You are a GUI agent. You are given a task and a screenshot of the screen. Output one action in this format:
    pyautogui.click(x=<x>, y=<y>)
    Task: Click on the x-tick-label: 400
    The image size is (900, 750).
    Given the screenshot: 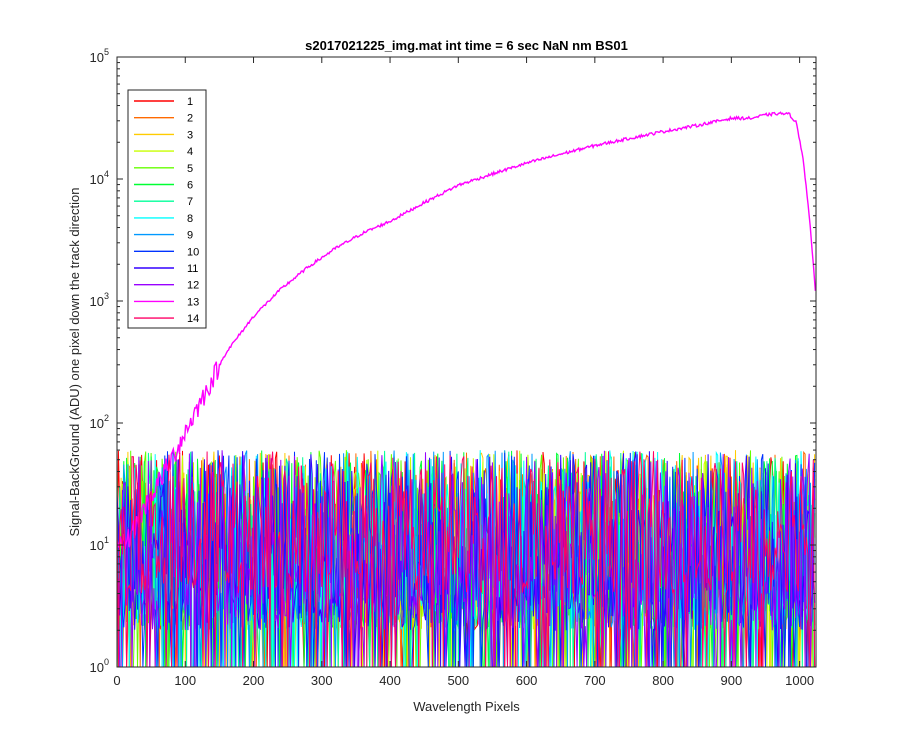 What is the action you would take?
    pyautogui.click(x=390, y=680)
    